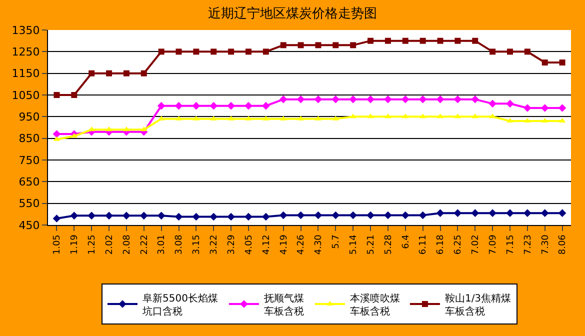  Describe the element at coordinates (319, 244) in the screenshot. I see `x-tick-label: 4.30` at that location.